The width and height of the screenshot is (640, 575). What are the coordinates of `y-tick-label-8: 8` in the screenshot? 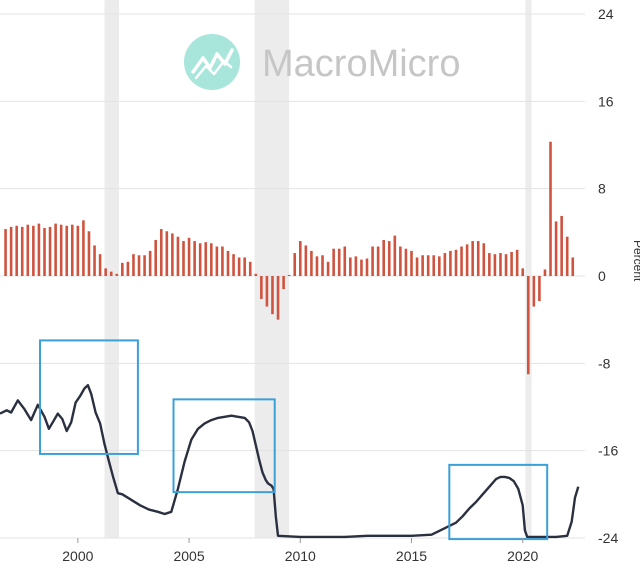 It's located at (602, 189).